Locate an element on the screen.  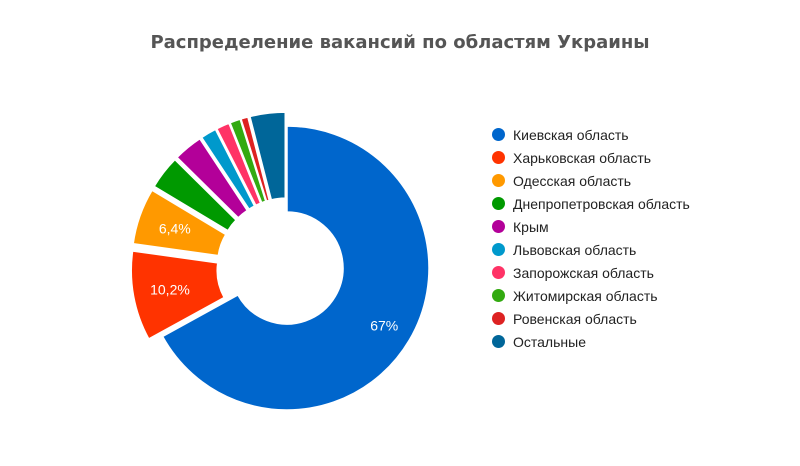
legend-item: Киевская область is located at coordinates (591, 134).